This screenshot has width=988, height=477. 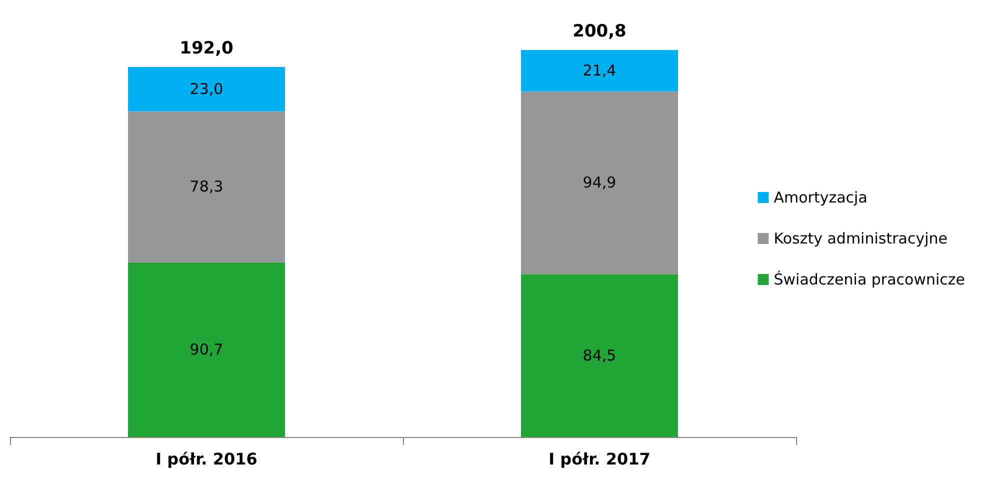 What do you see at coordinates (861, 239) in the screenshot?
I see `legend-label: Koszty administracyjne` at bounding box center [861, 239].